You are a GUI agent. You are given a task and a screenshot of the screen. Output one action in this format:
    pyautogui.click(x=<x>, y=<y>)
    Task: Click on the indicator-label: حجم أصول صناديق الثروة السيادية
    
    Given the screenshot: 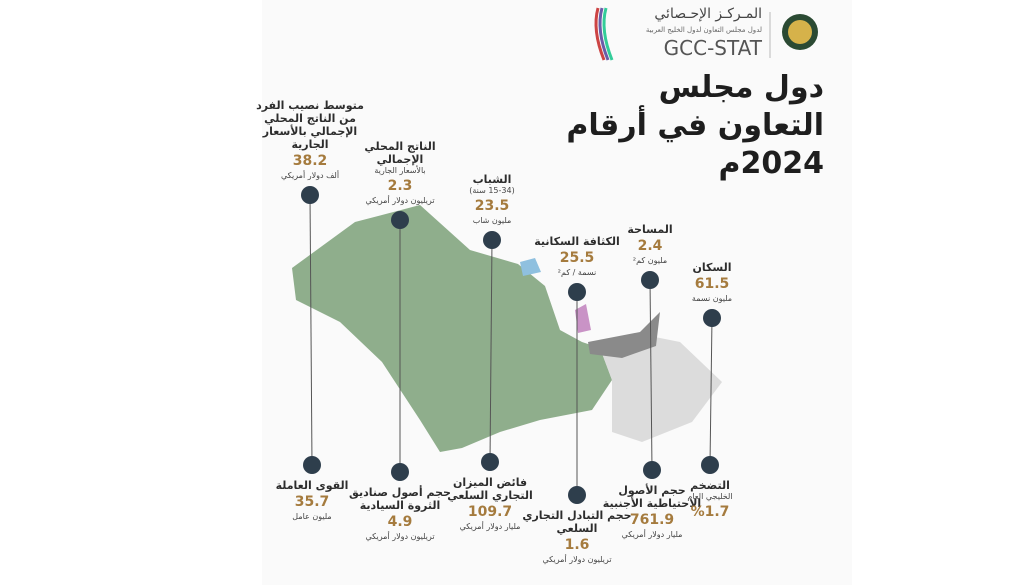 What is the action you would take?
    pyautogui.click(x=400, y=499)
    